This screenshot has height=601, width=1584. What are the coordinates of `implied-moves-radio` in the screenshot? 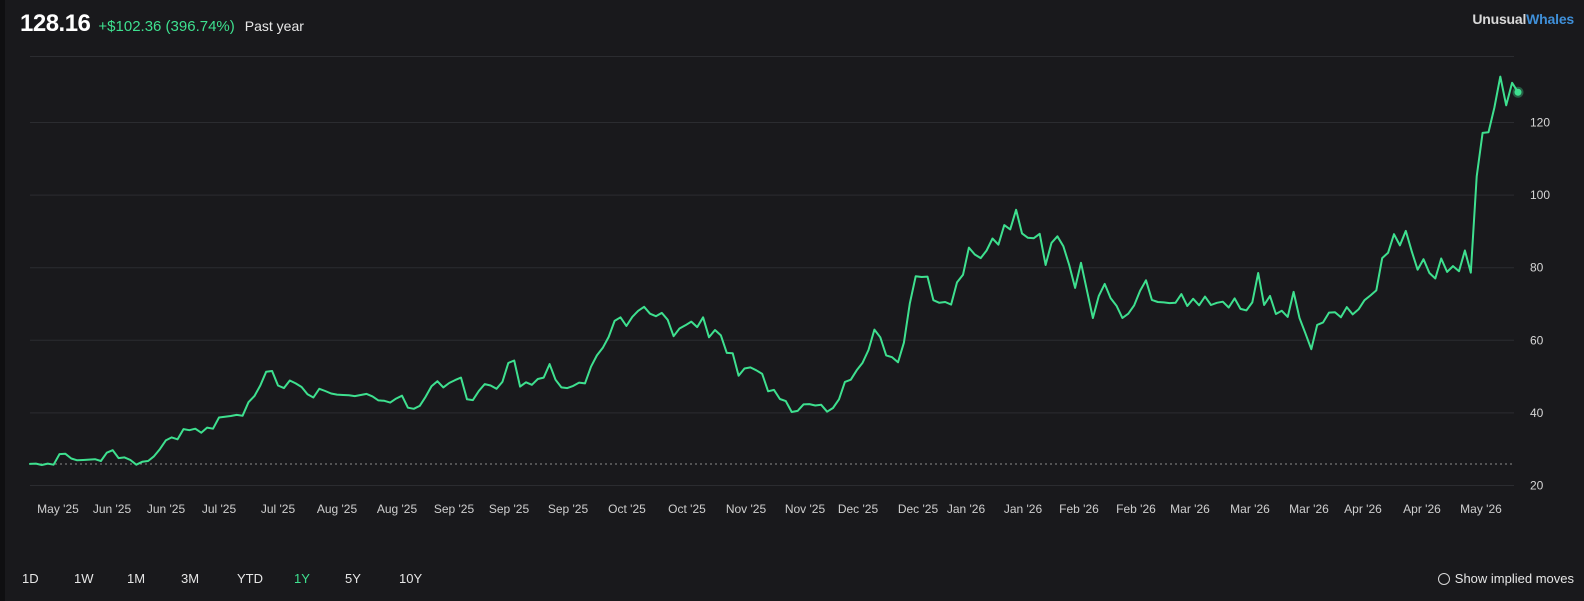 It's located at (1443, 578).